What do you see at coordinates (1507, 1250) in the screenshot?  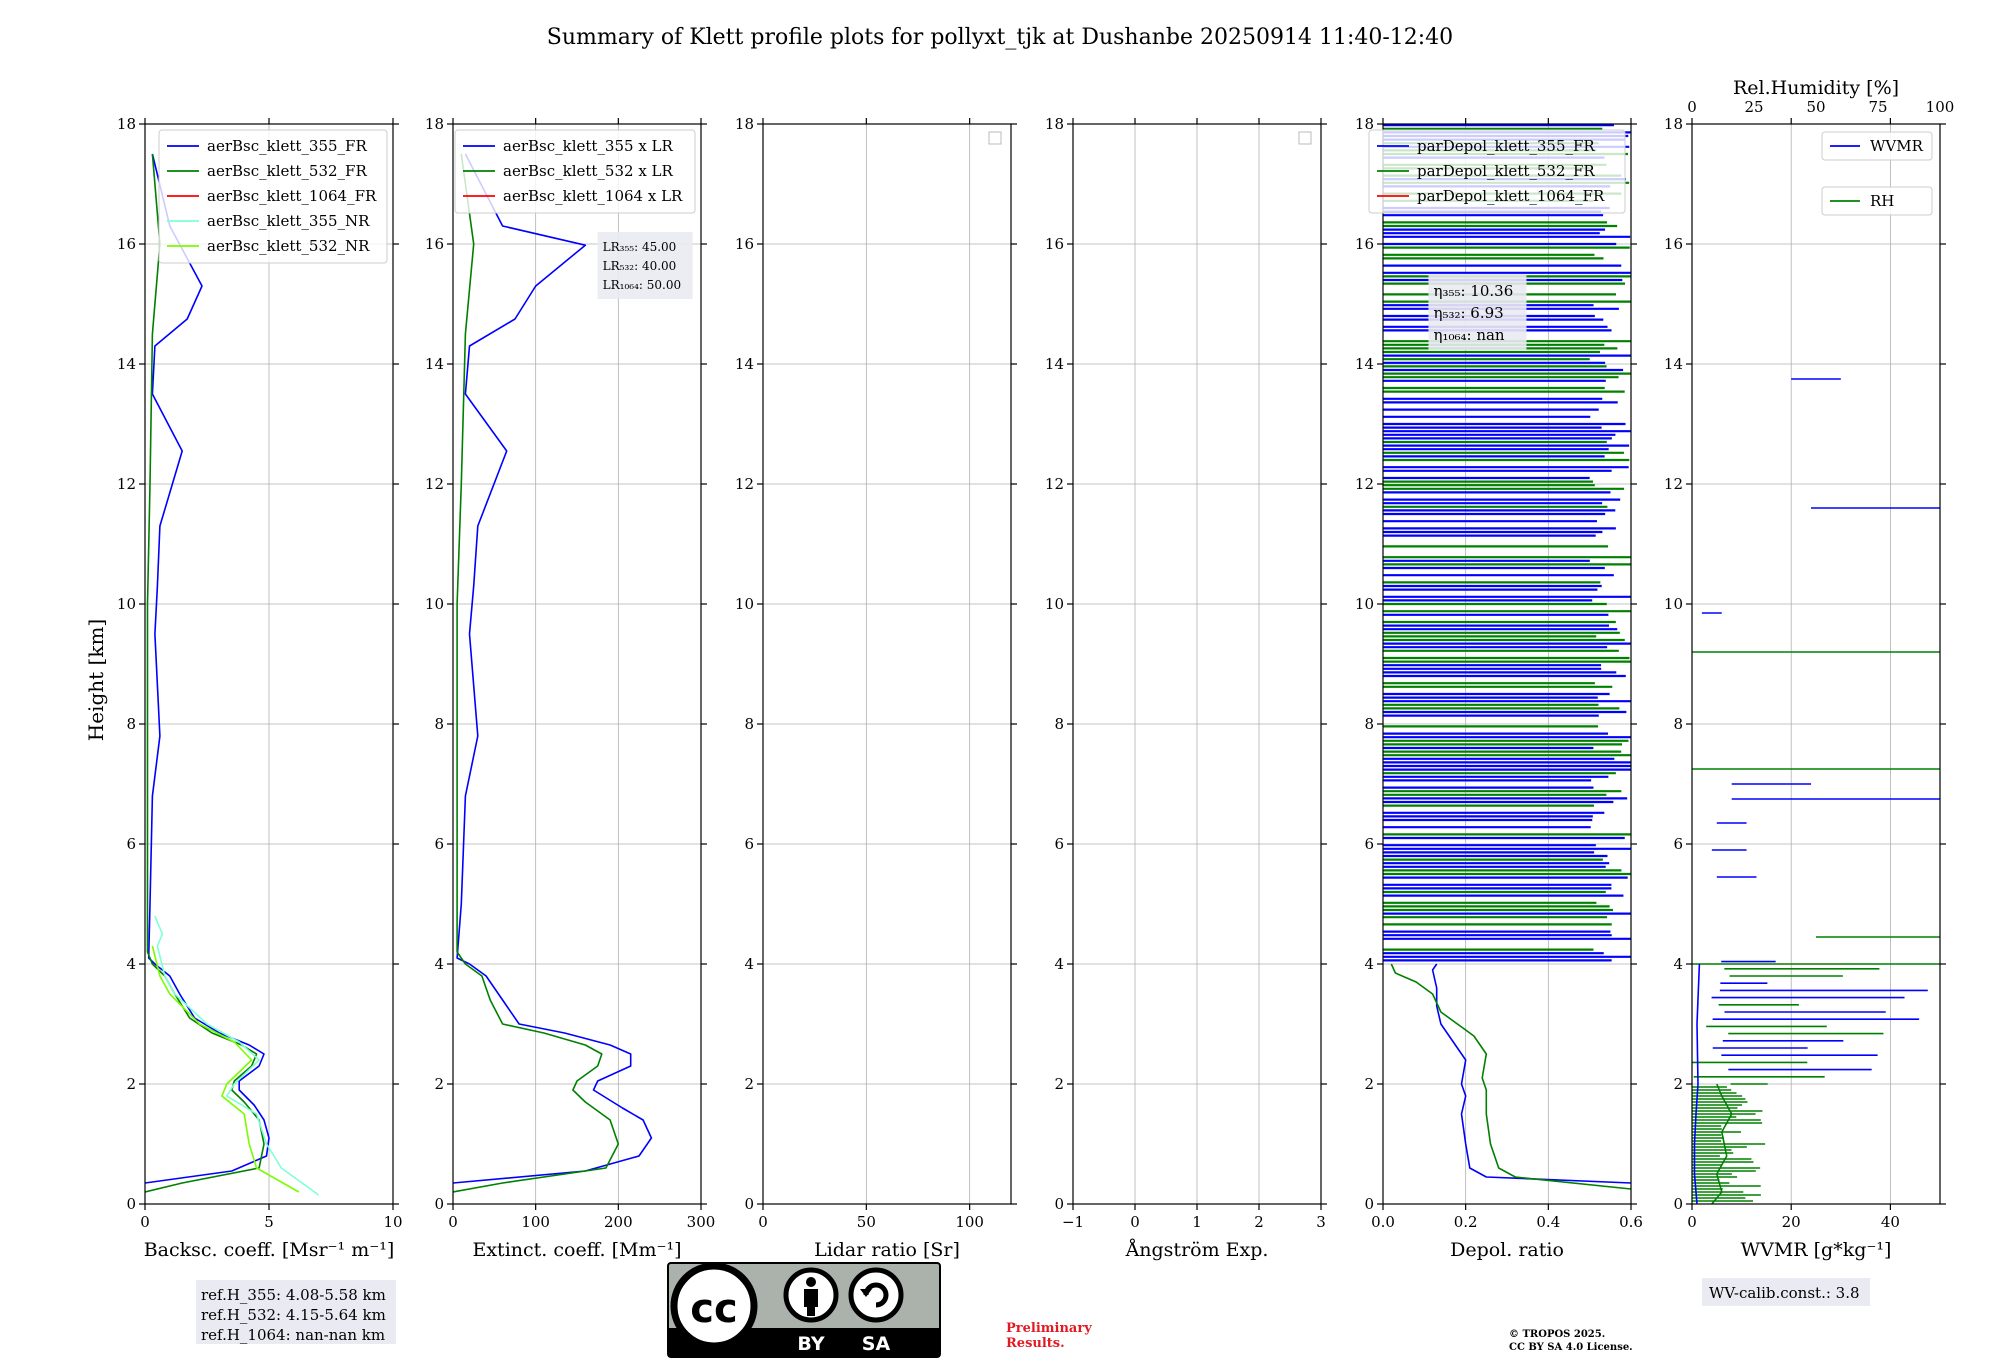 I see `x-axis-label: Depol. ratio` at bounding box center [1507, 1250].